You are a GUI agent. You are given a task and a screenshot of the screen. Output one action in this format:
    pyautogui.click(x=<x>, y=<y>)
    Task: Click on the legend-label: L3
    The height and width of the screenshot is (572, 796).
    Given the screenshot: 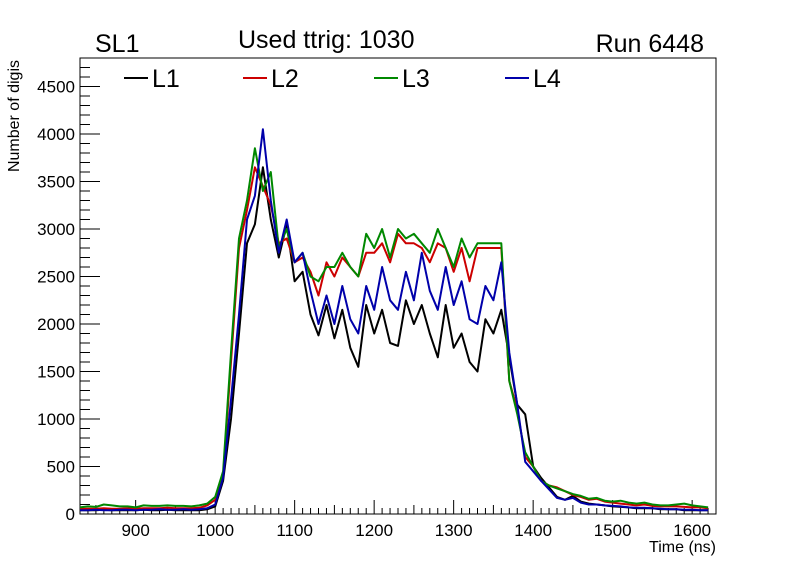 What is the action you would take?
    pyautogui.click(x=416, y=79)
    